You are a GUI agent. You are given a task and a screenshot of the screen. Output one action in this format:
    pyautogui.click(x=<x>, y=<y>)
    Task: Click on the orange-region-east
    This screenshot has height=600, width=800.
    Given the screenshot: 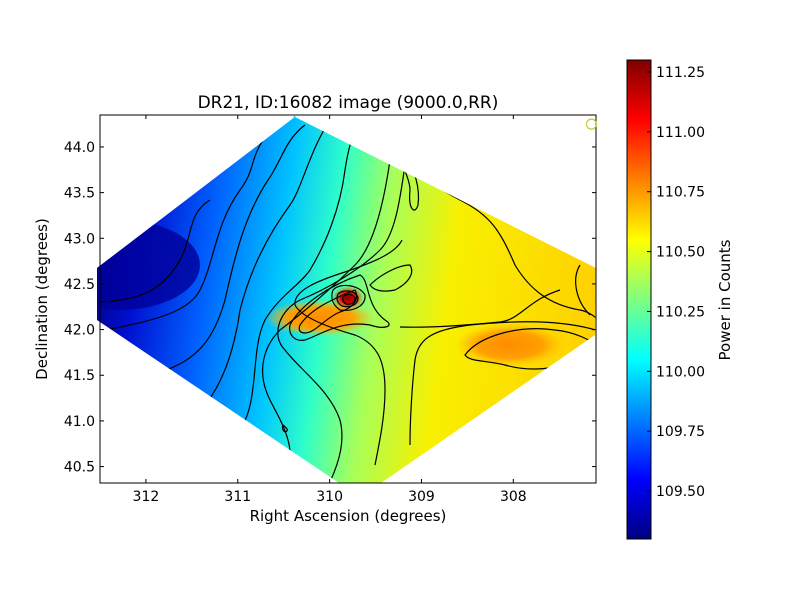 What is the action you would take?
    pyautogui.click(x=510, y=345)
    